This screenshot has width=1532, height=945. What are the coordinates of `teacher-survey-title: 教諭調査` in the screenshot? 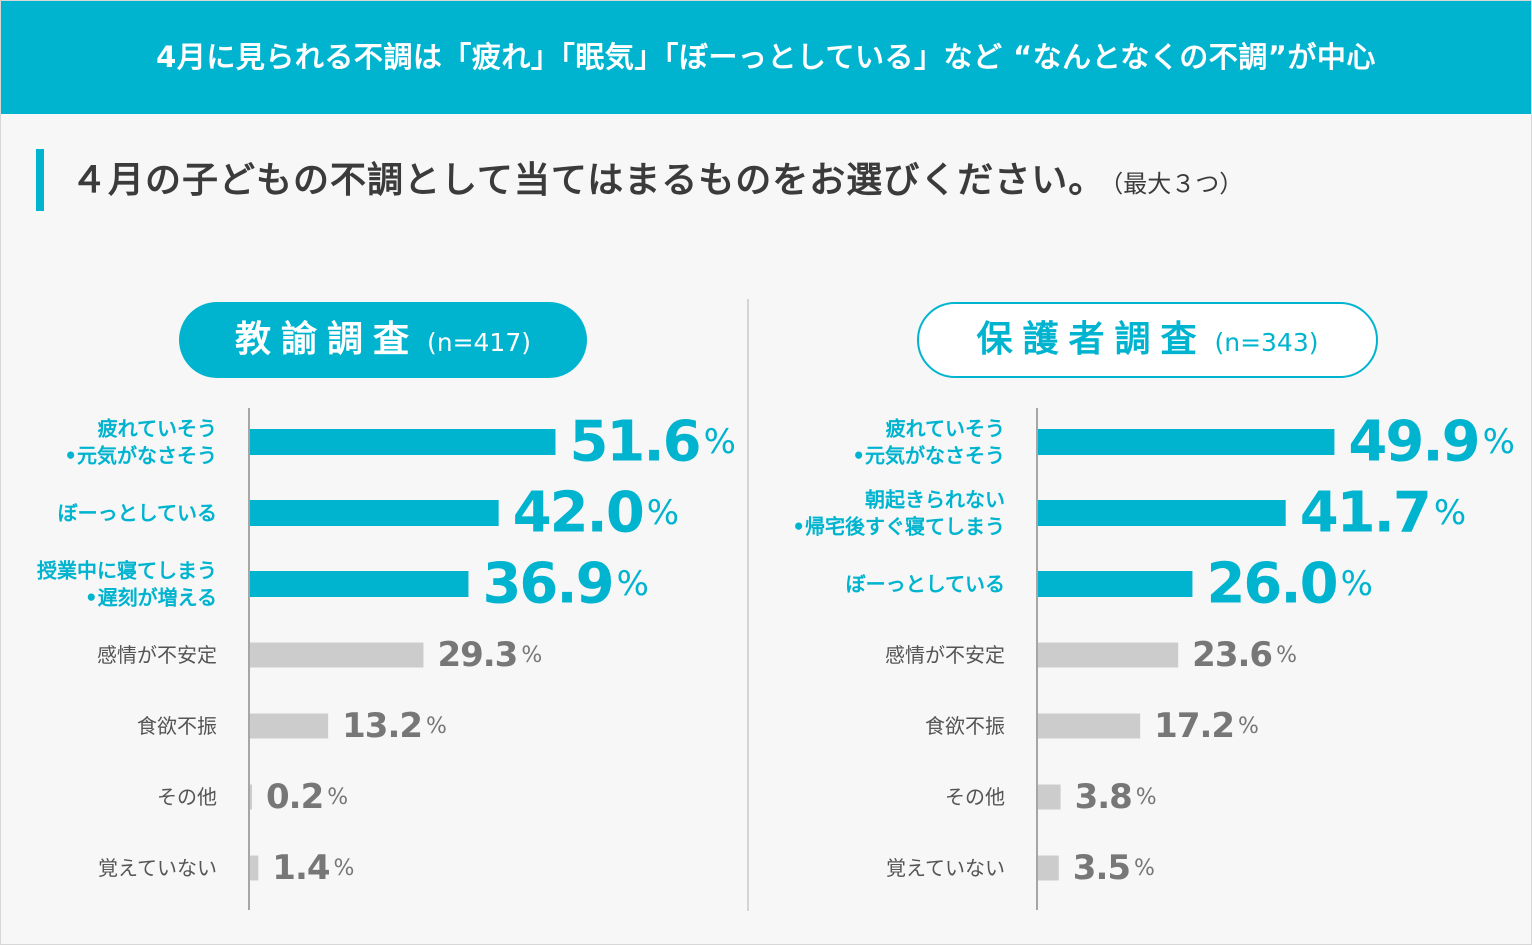 It's located at (326, 339).